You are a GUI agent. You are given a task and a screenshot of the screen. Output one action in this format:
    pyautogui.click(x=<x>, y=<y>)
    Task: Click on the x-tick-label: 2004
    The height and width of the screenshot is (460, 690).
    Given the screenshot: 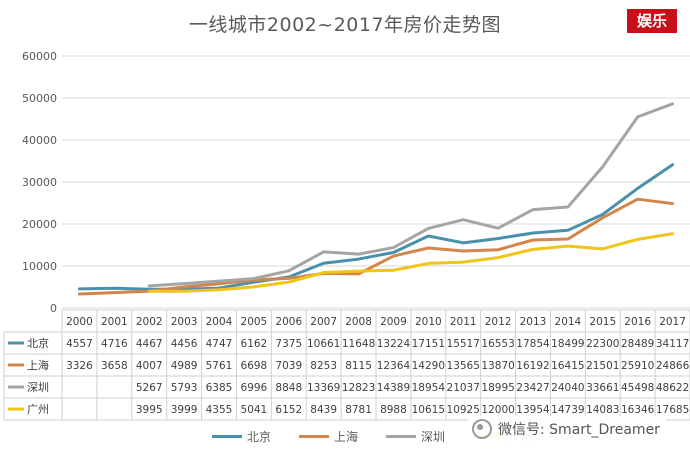 What is the action you would take?
    pyautogui.click(x=219, y=322)
    